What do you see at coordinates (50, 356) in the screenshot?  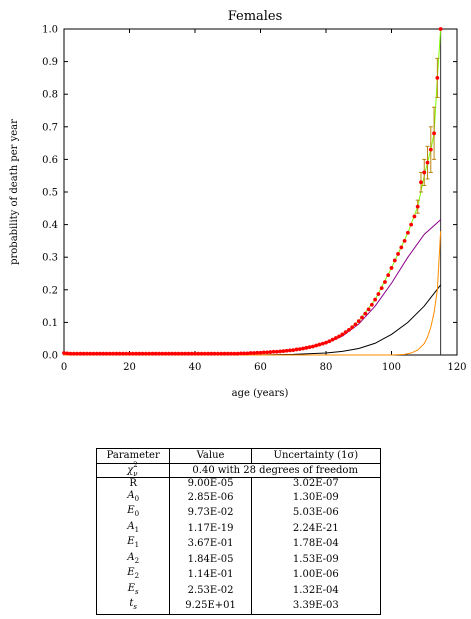 I see `y-tick-label: 0.0` at bounding box center [50, 356].